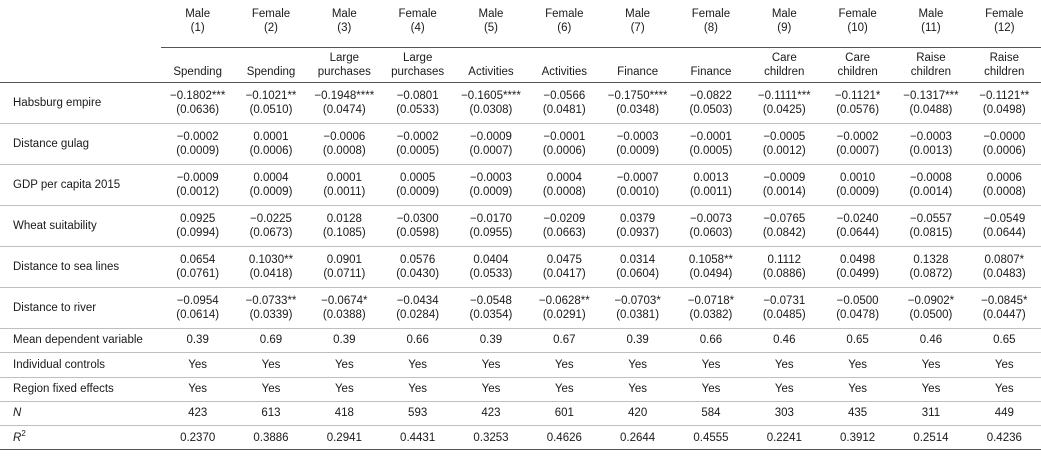 This screenshot has width=1041, height=457. Describe the element at coordinates (637, 308) in the screenshot. I see `coef-cell: −0.0703* (0.0381)` at that location.